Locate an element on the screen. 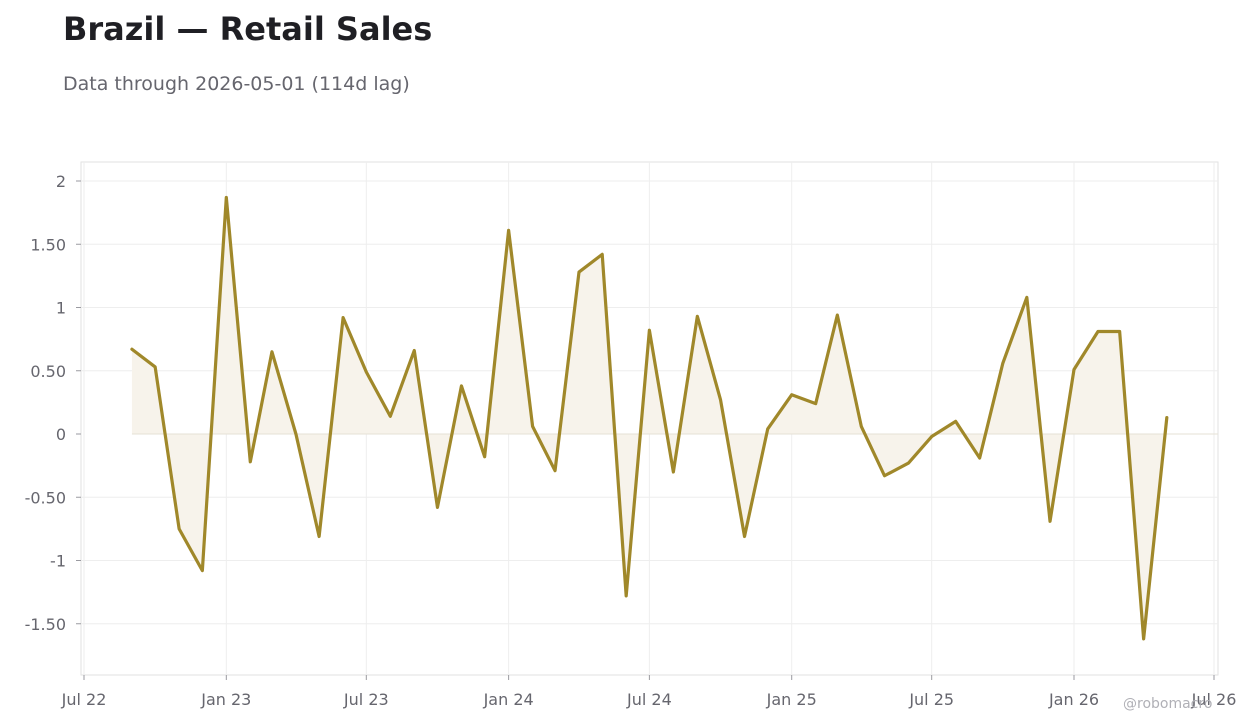 Image resolution: width=1260 pixels, height=728 pixels. x-tick-label: Jul 26 is located at coordinates (1214, 699).